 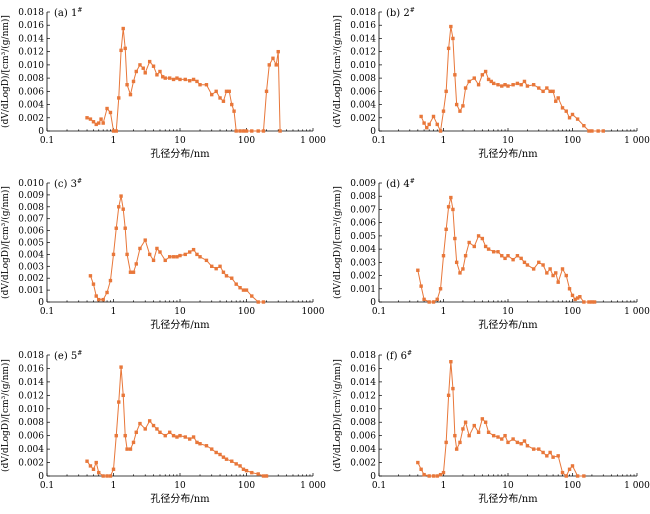 I want to click on series-line, so click(x=512, y=79).